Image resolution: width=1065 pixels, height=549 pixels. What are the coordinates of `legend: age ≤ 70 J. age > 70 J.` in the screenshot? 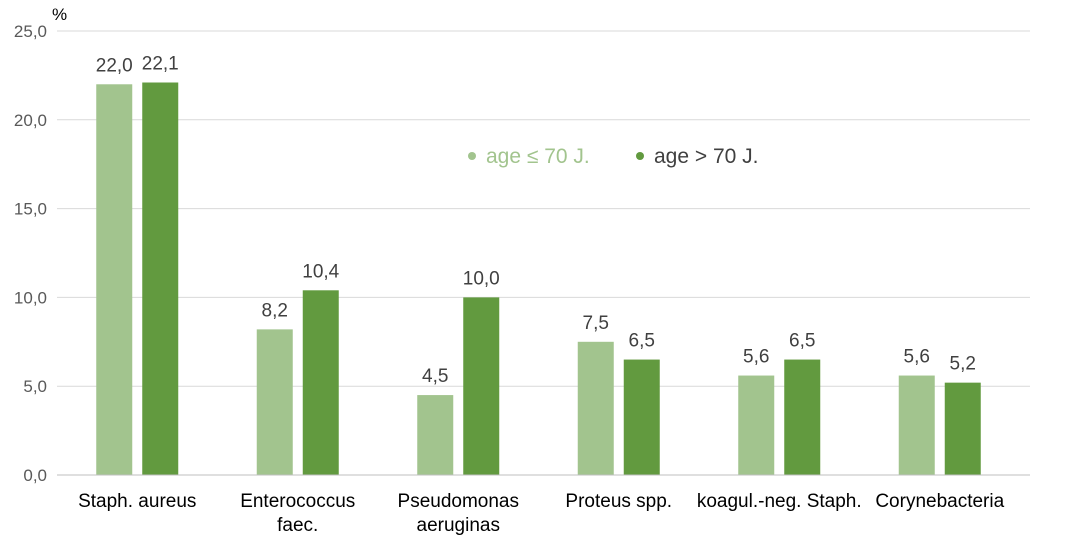 It's located at (613, 156).